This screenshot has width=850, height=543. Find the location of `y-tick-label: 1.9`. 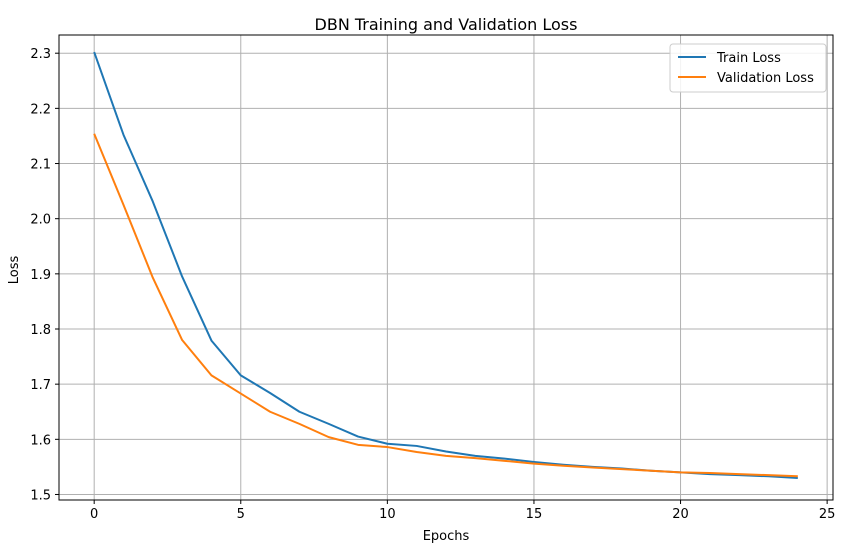

y-tick-label: 1.9 is located at coordinates (40, 275).